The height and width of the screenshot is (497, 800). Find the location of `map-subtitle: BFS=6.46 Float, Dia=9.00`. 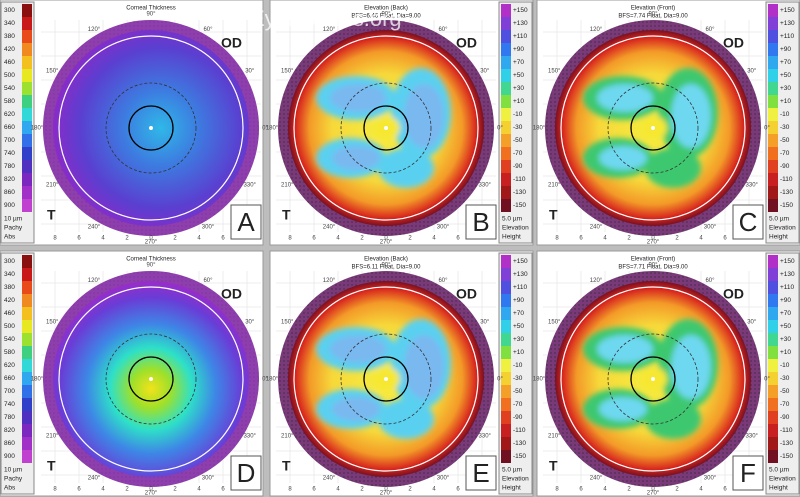

map-subtitle: BFS=6.46 Float, Dia=9.00 is located at coordinates (386, 17).